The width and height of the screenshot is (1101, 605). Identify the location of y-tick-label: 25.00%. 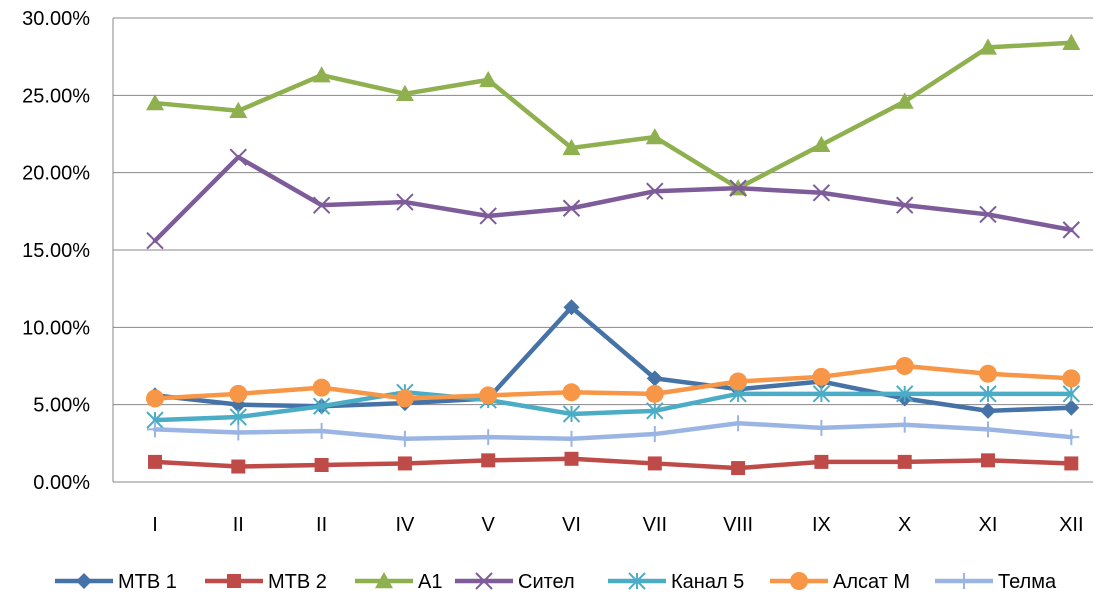
(56, 96).